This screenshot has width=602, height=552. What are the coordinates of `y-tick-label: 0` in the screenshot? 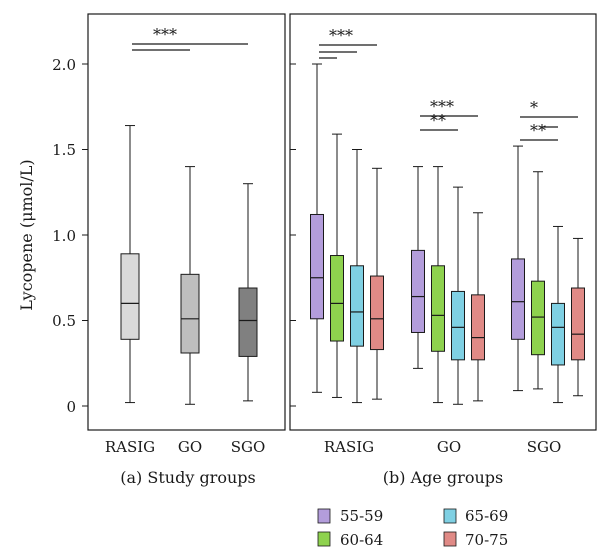 It's located at (71, 407).